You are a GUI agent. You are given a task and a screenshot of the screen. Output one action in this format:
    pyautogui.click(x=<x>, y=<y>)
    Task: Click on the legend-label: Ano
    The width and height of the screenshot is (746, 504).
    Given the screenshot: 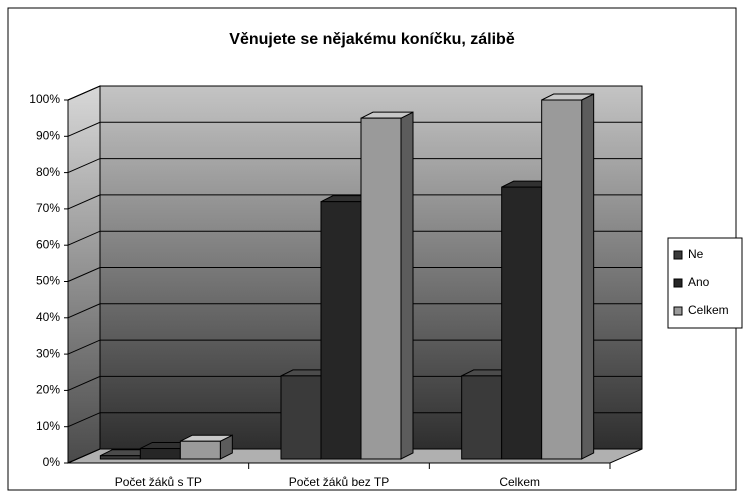 What is the action you would take?
    pyautogui.click(x=699, y=282)
    